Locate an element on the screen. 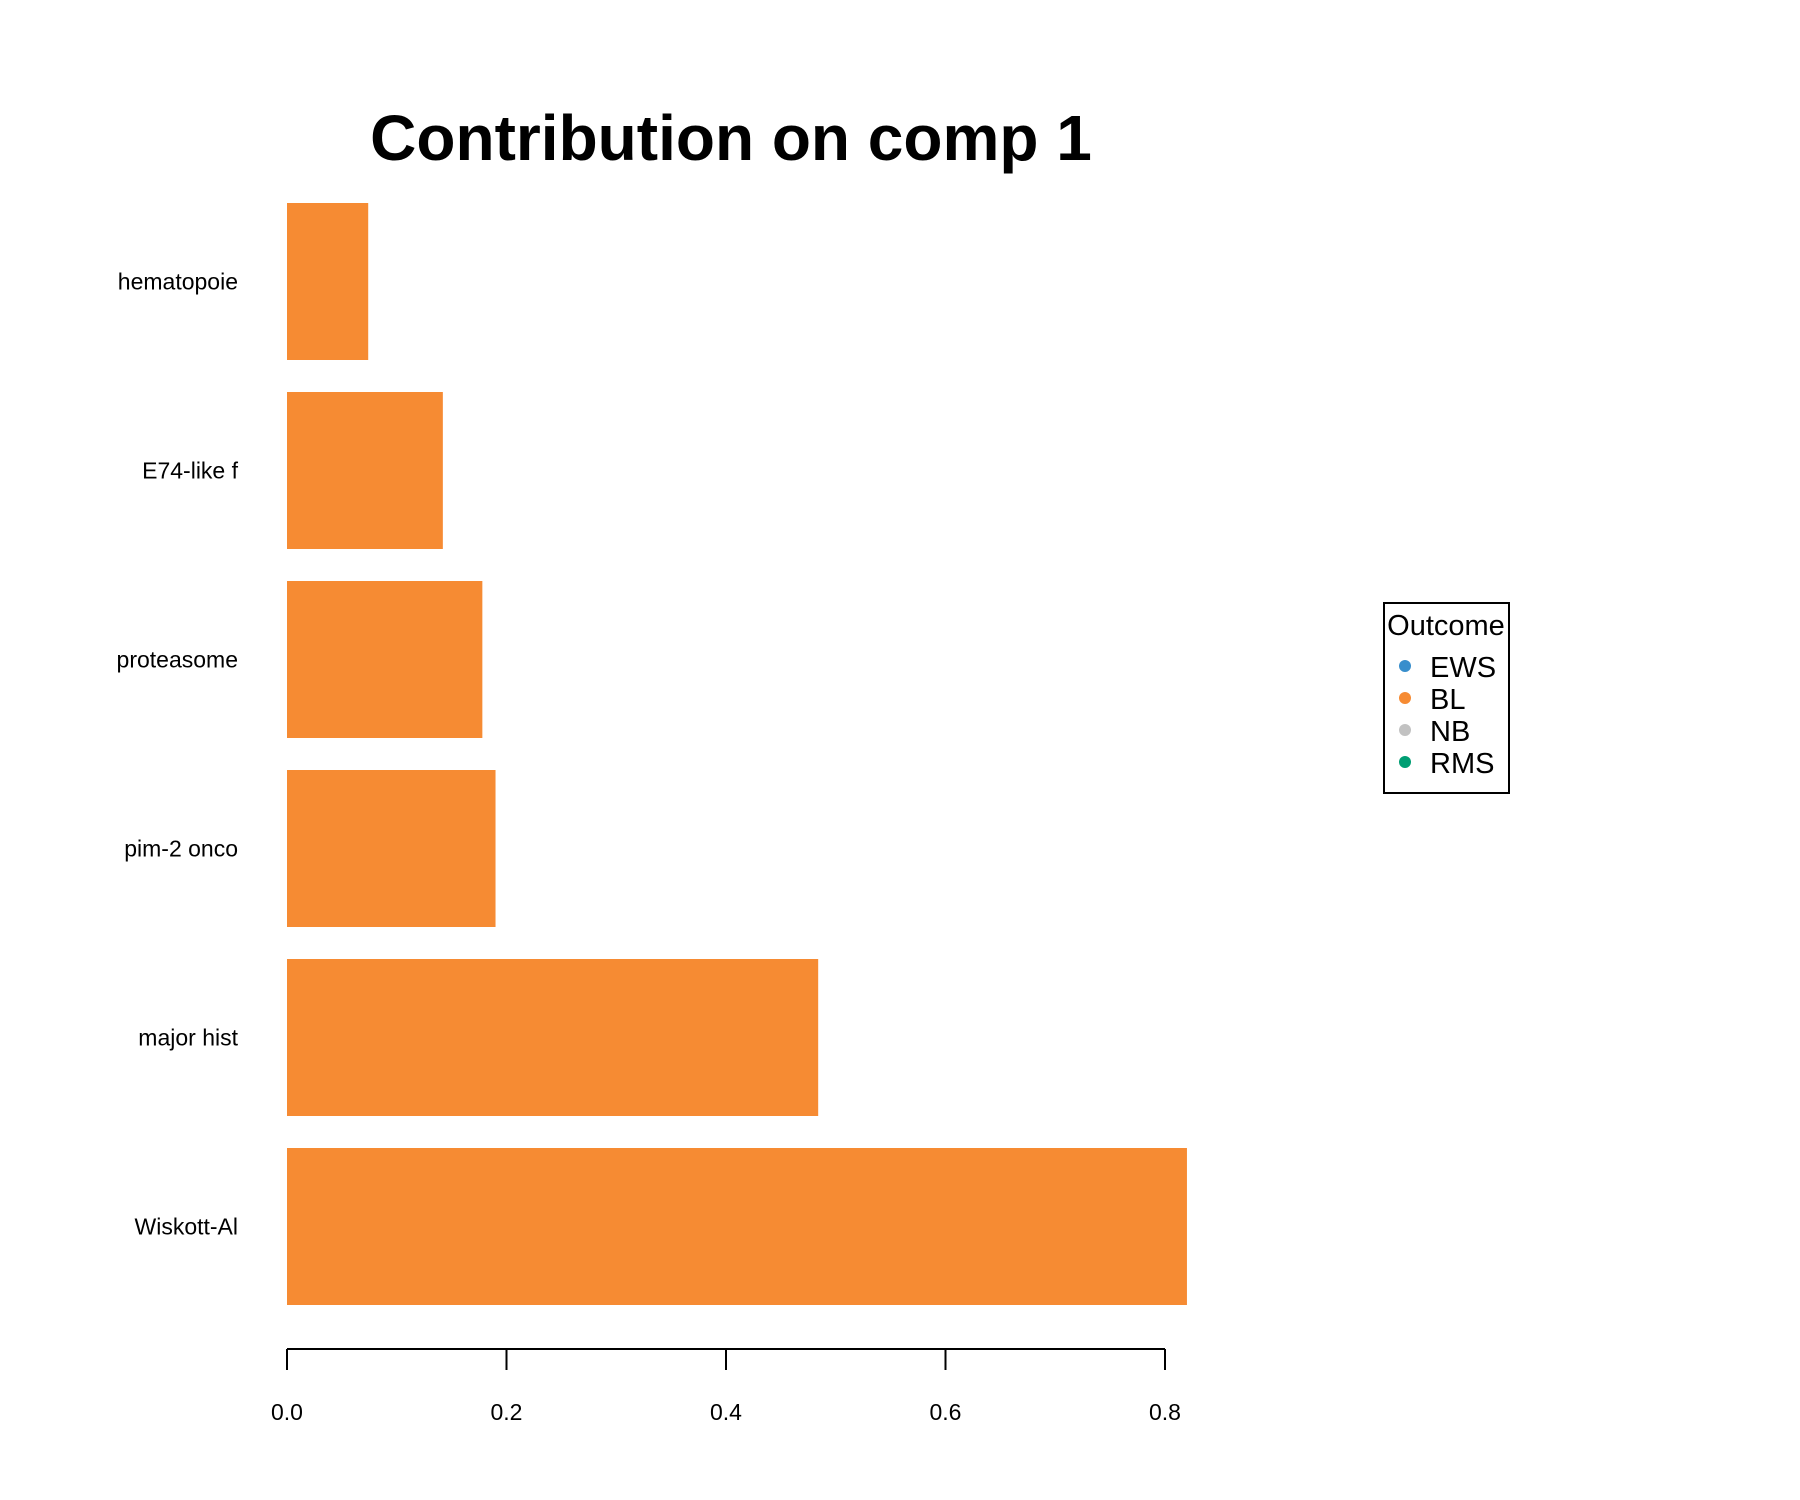  bar-pim-2-onco is located at coordinates (391, 848).